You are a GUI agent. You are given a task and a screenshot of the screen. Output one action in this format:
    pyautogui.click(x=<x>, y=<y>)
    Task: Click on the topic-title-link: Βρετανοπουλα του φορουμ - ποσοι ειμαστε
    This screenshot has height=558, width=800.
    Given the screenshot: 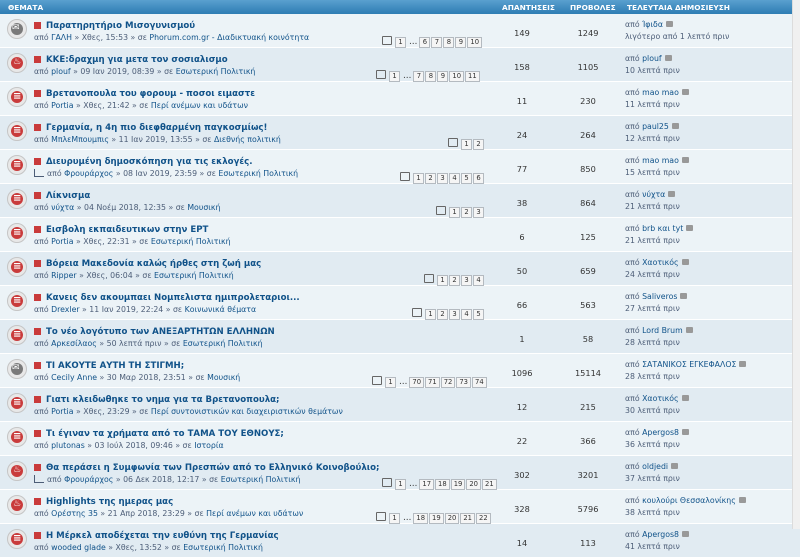 What is the action you would take?
    pyautogui.click(x=150, y=94)
    